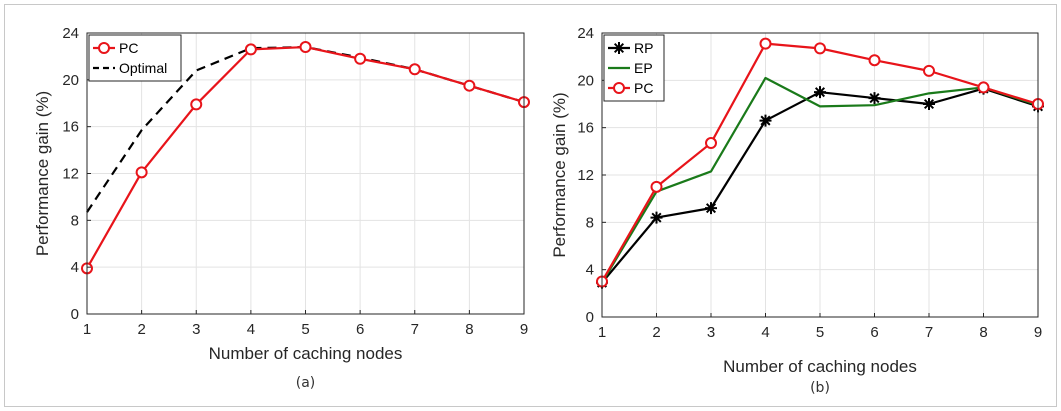 Image resolution: width=1061 pixels, height=411 pixels. I want to click on panel-a-y-ticks: 0 4 8 12 16 20 24, so click(76, 174).